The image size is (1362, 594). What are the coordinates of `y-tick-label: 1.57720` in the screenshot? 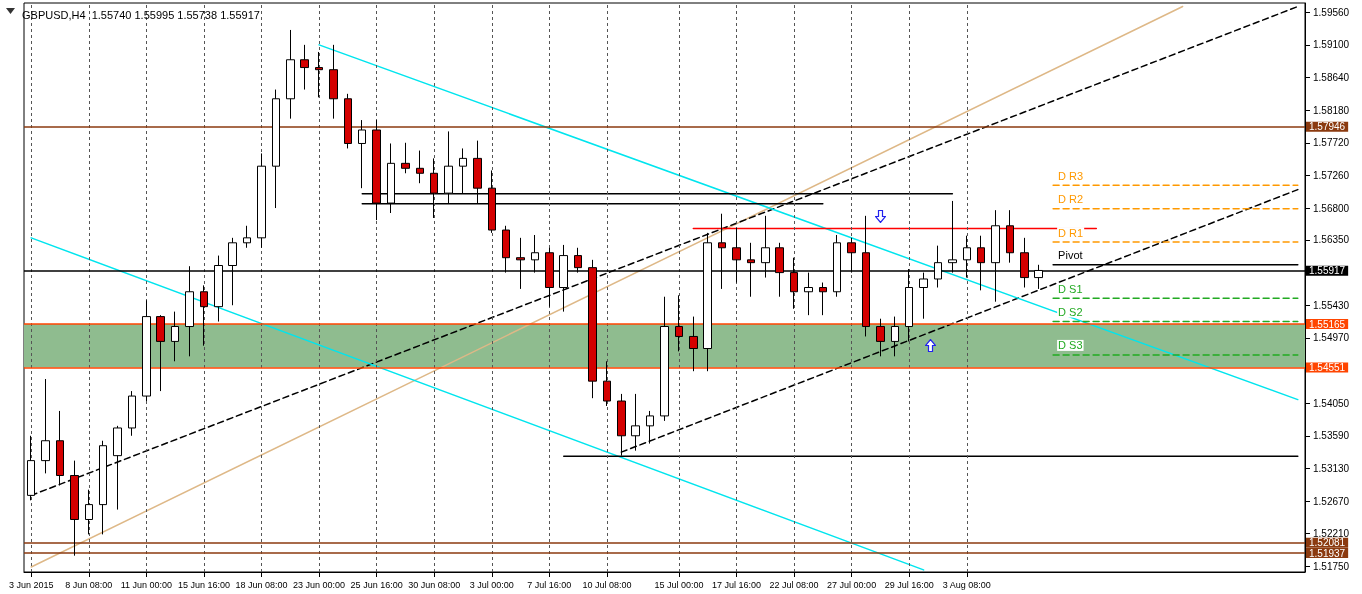 It's located at (1331, 143).